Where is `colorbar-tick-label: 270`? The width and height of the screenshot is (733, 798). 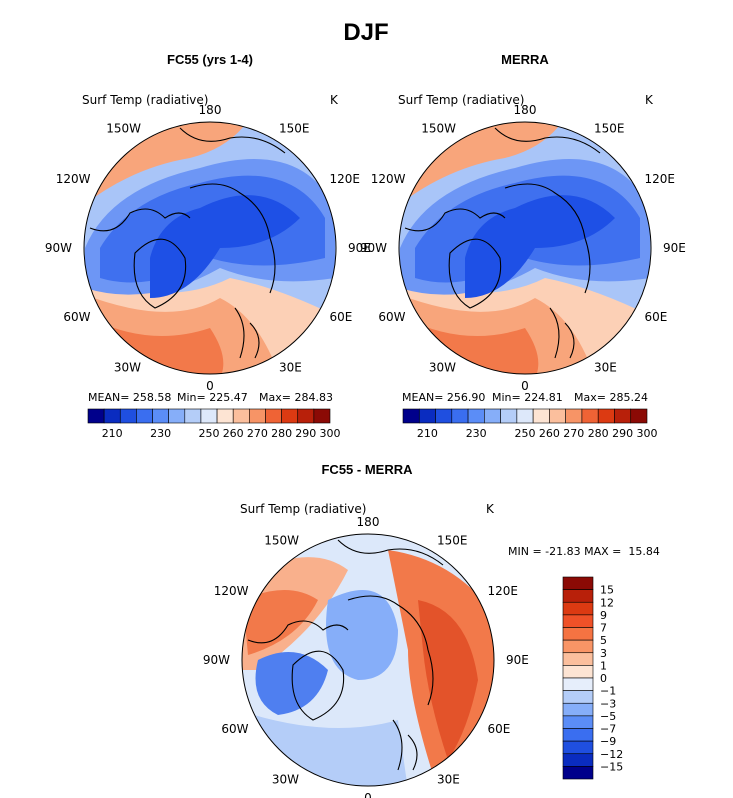 colorbar-tick-label: 270 is located at coordinates (573, 433).